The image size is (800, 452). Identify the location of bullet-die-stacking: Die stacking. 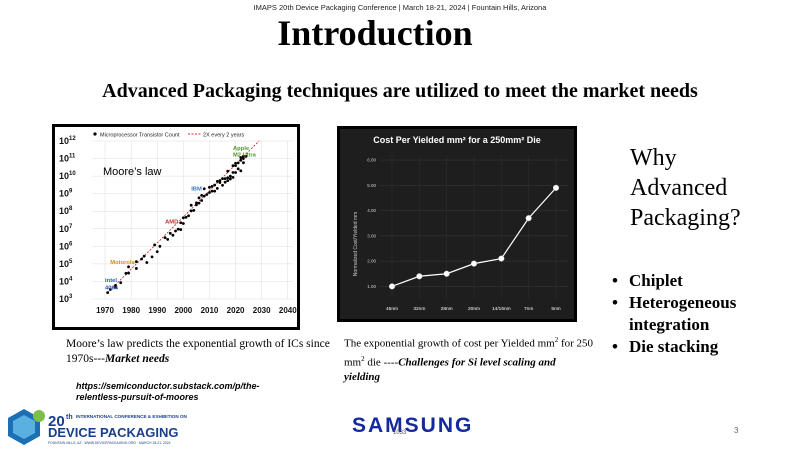
(702, 347).